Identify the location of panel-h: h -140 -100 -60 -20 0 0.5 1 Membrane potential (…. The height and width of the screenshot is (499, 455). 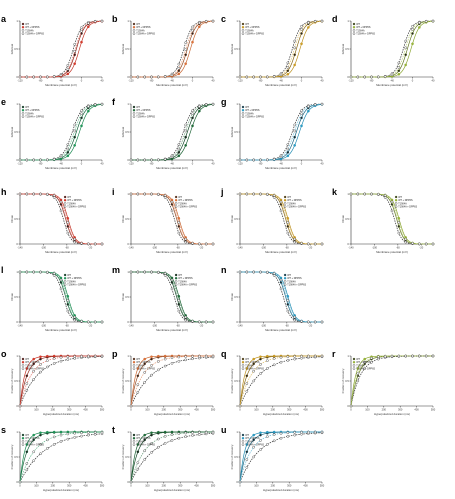
(52, 220).